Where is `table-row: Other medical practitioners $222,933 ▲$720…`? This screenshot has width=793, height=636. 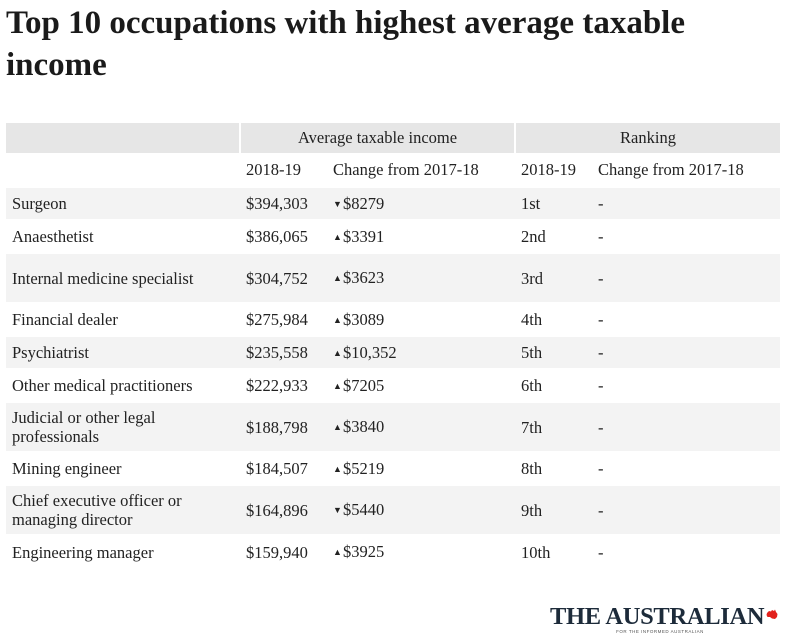
table-row: Other medical practitioners $222,933 ▲$720… is located at coordinates (393, 385).